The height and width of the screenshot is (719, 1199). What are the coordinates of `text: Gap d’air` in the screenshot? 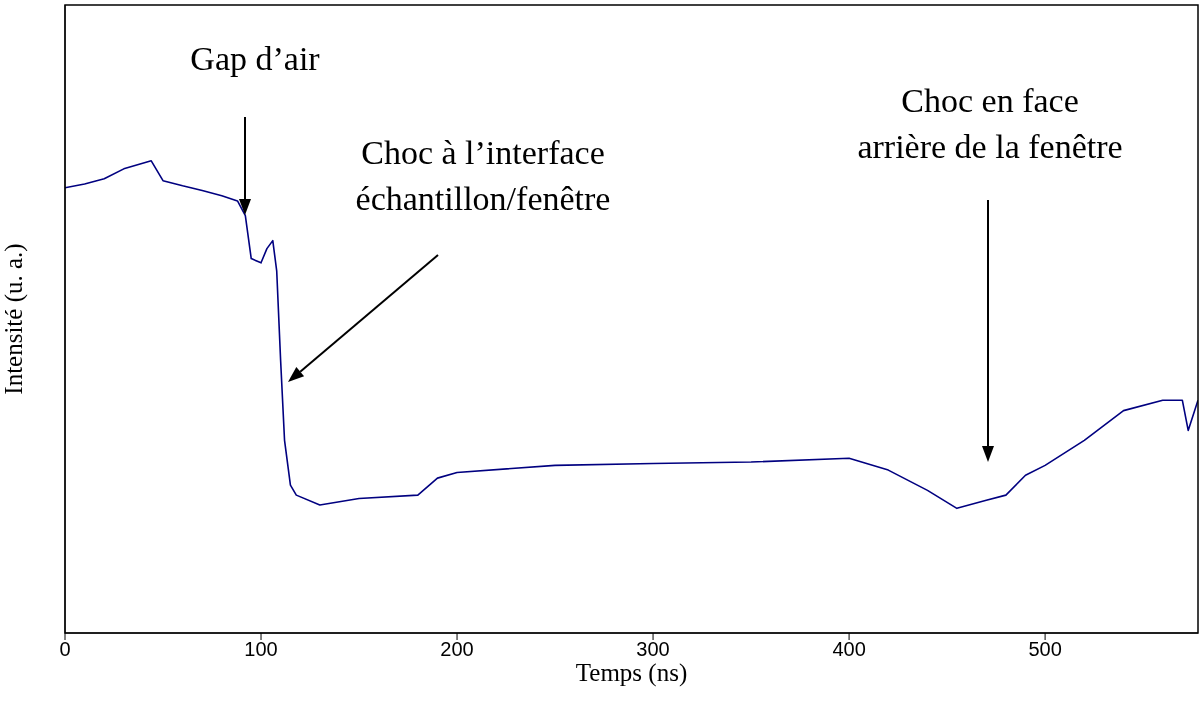 It's located at (255, 58).